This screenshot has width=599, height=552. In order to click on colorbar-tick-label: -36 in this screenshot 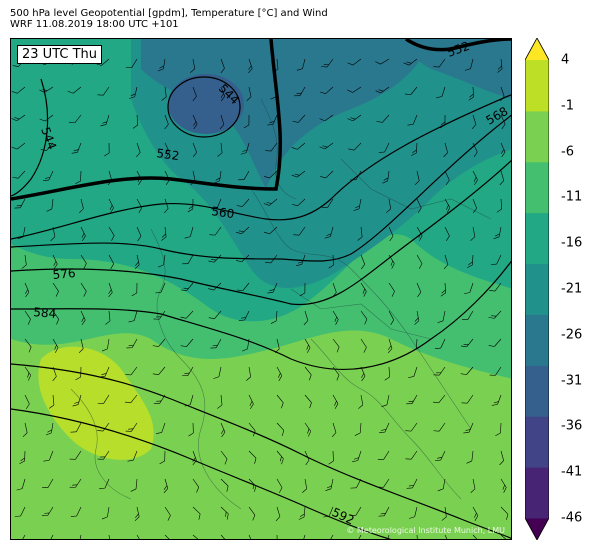, I will do `click(572, 426)`.